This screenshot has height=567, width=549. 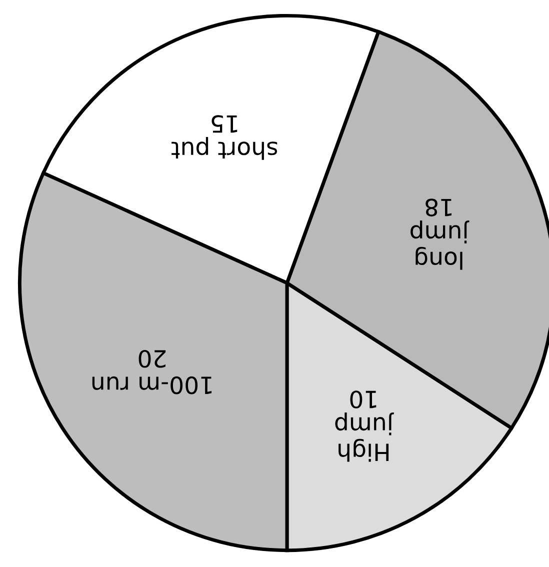 I want to click on data-label: 18, so click(x=439, y=207).